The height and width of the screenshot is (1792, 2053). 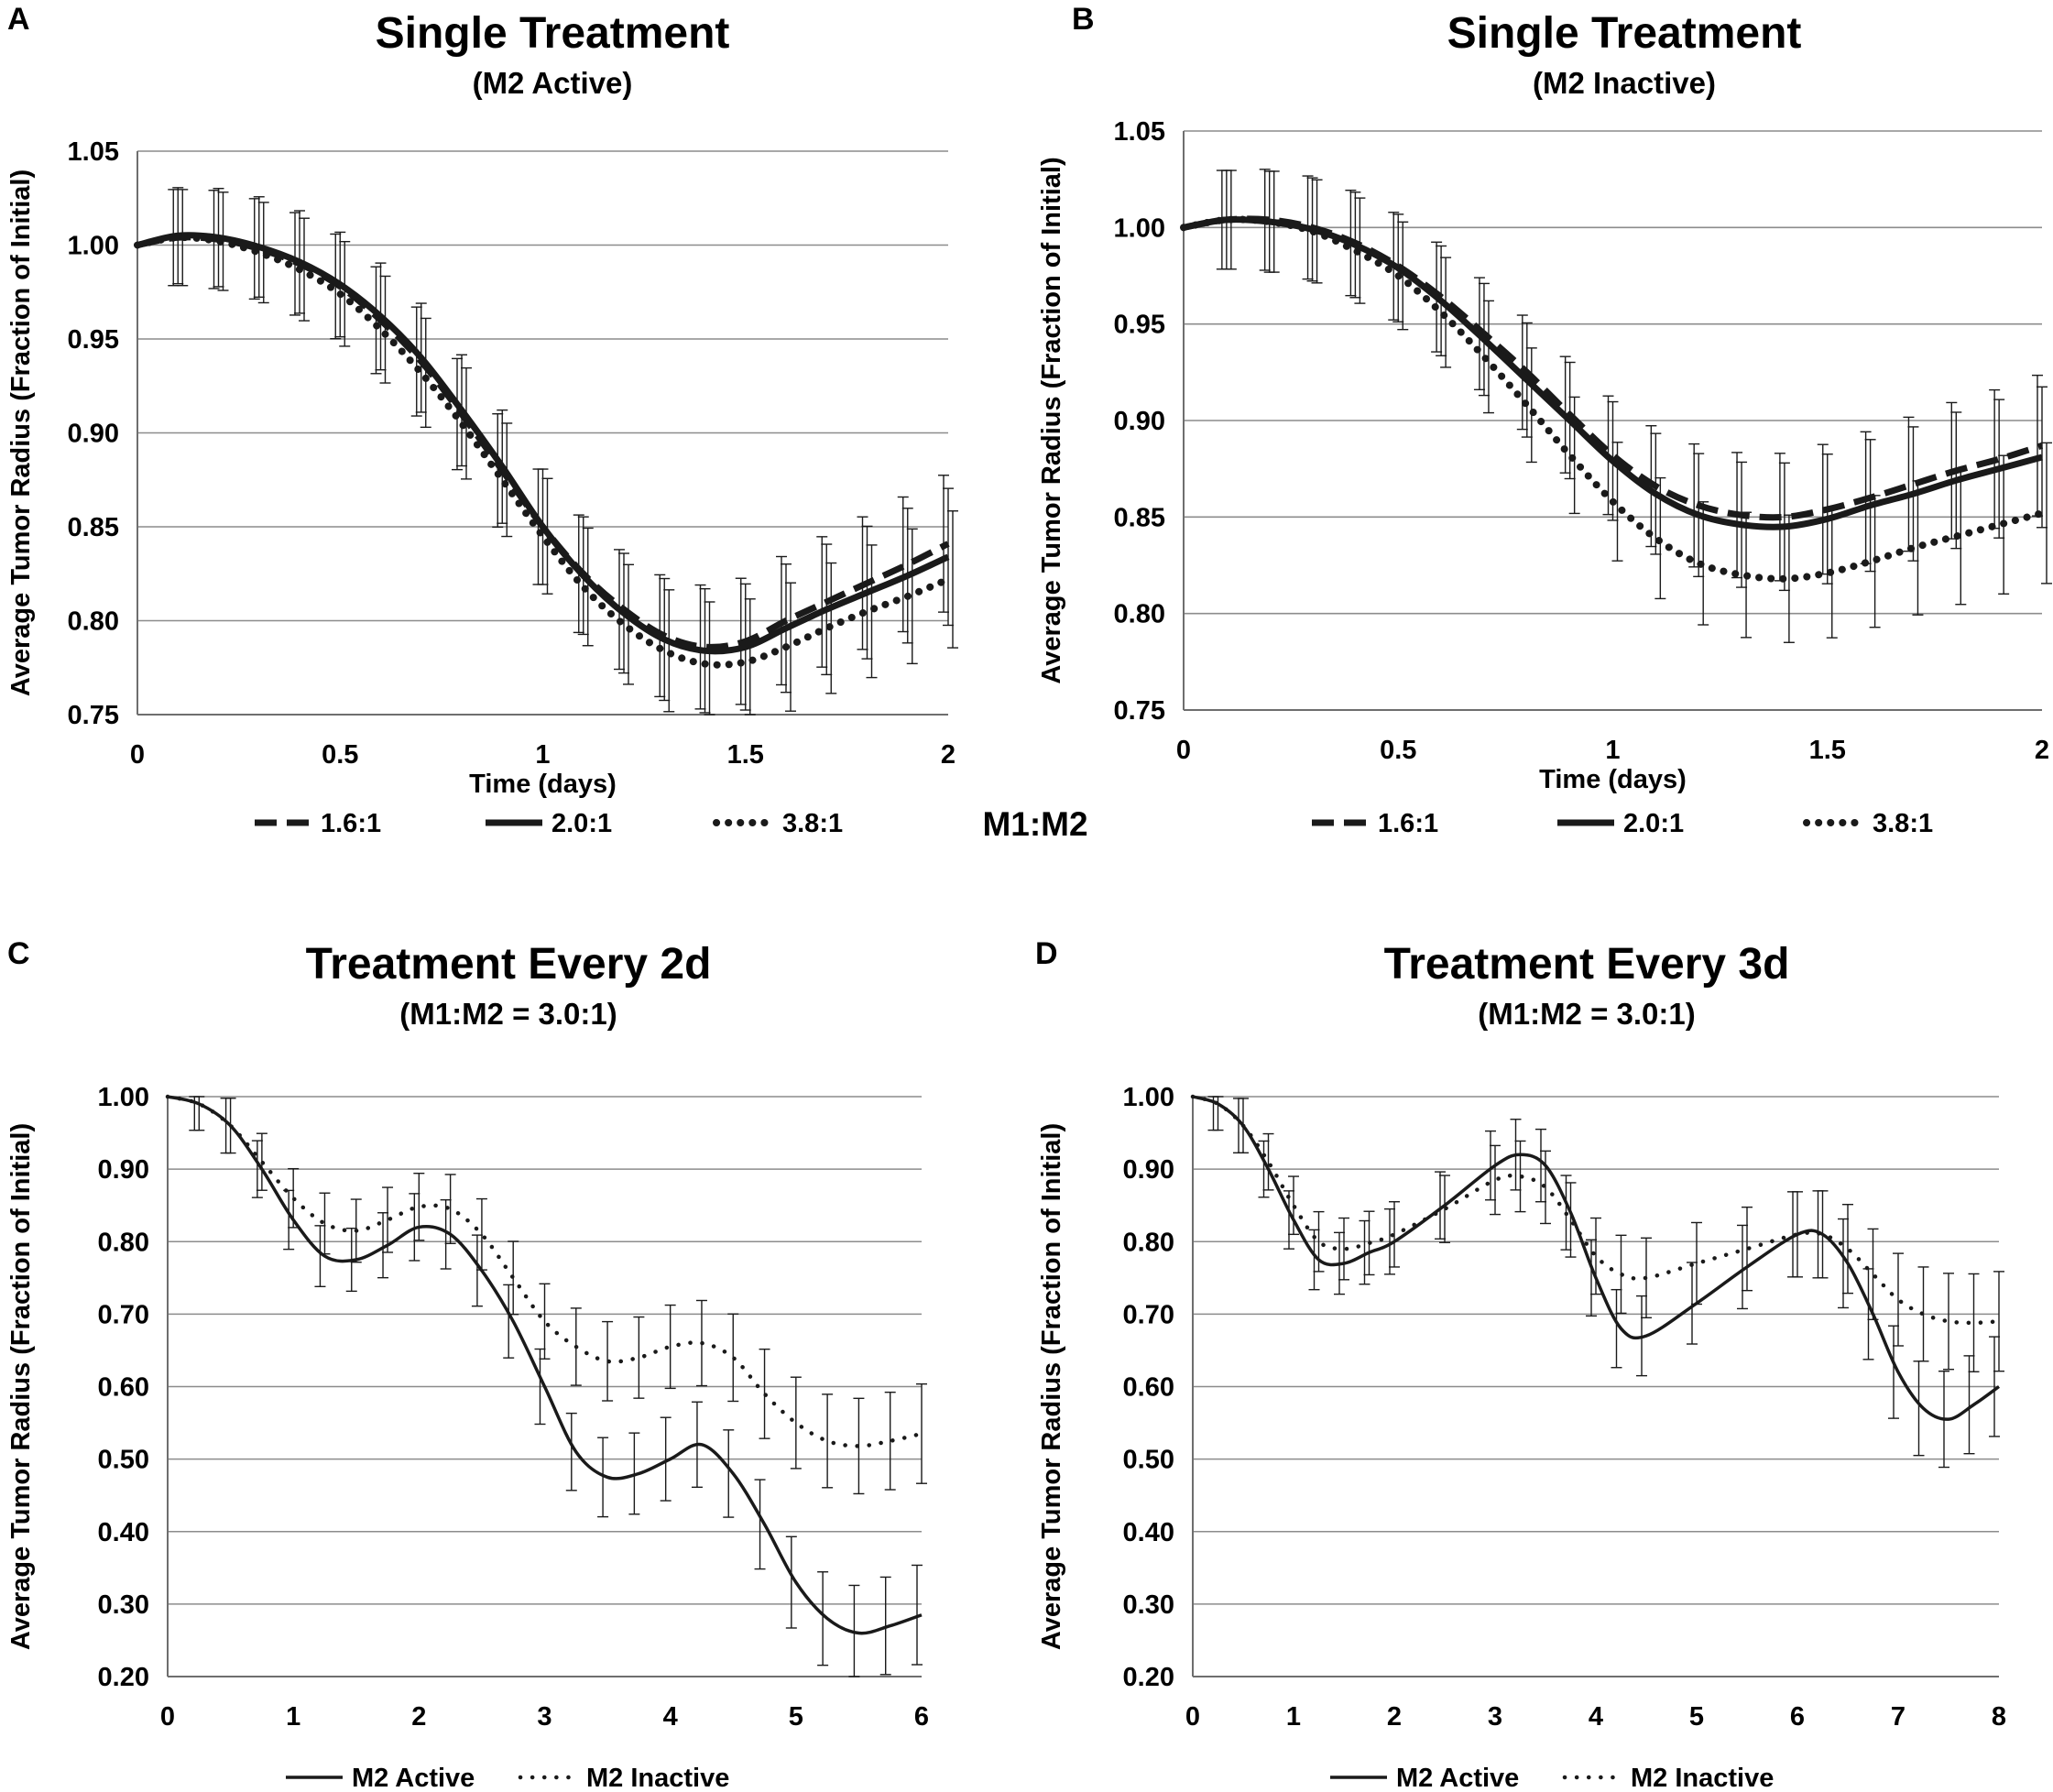 I want to click on panel-b-legend: 1.6:1 2.0:1 3.8:1, so click(x=1622, y=823).